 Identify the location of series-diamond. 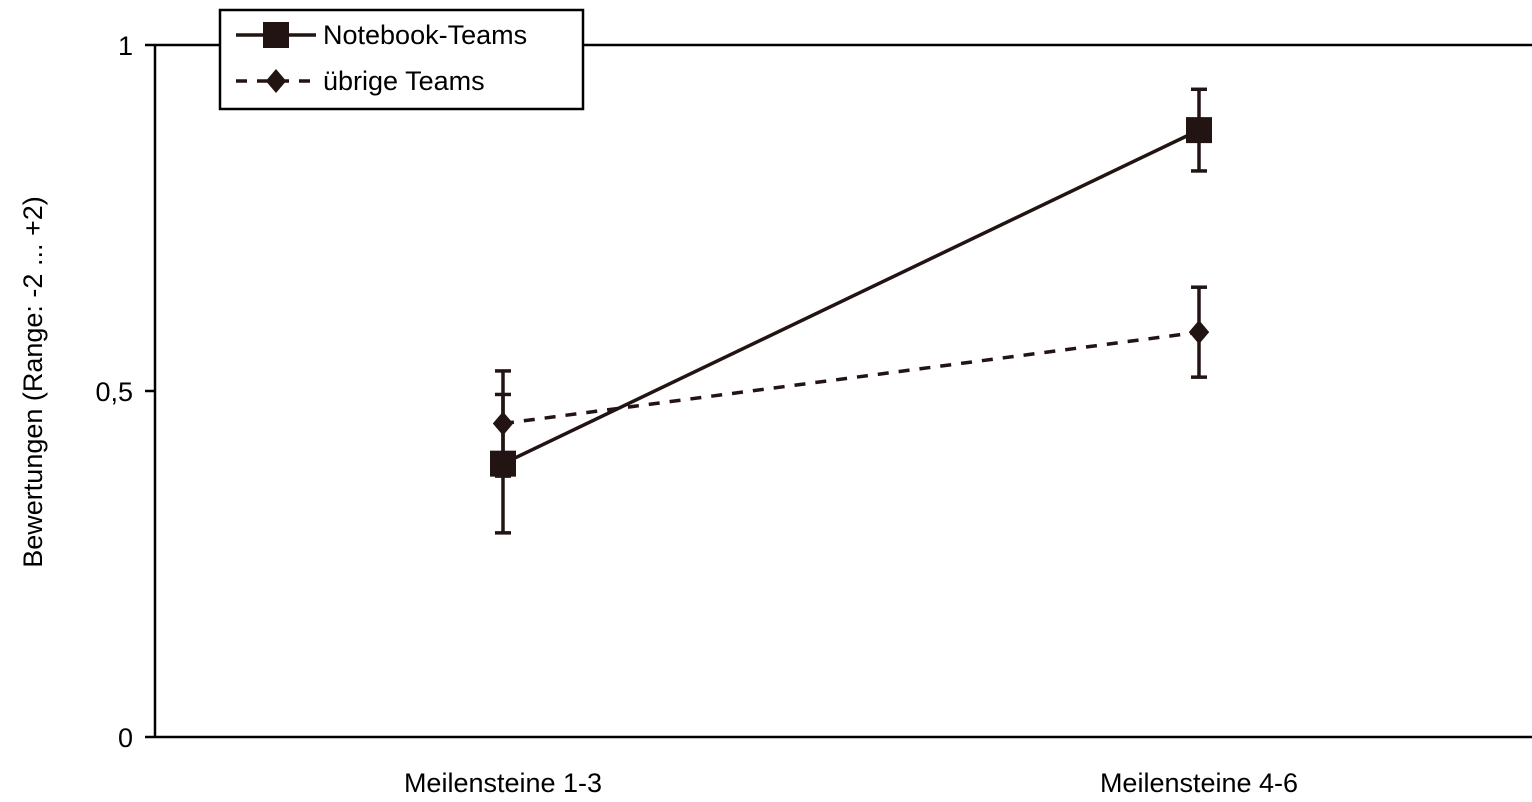
(851, 381).